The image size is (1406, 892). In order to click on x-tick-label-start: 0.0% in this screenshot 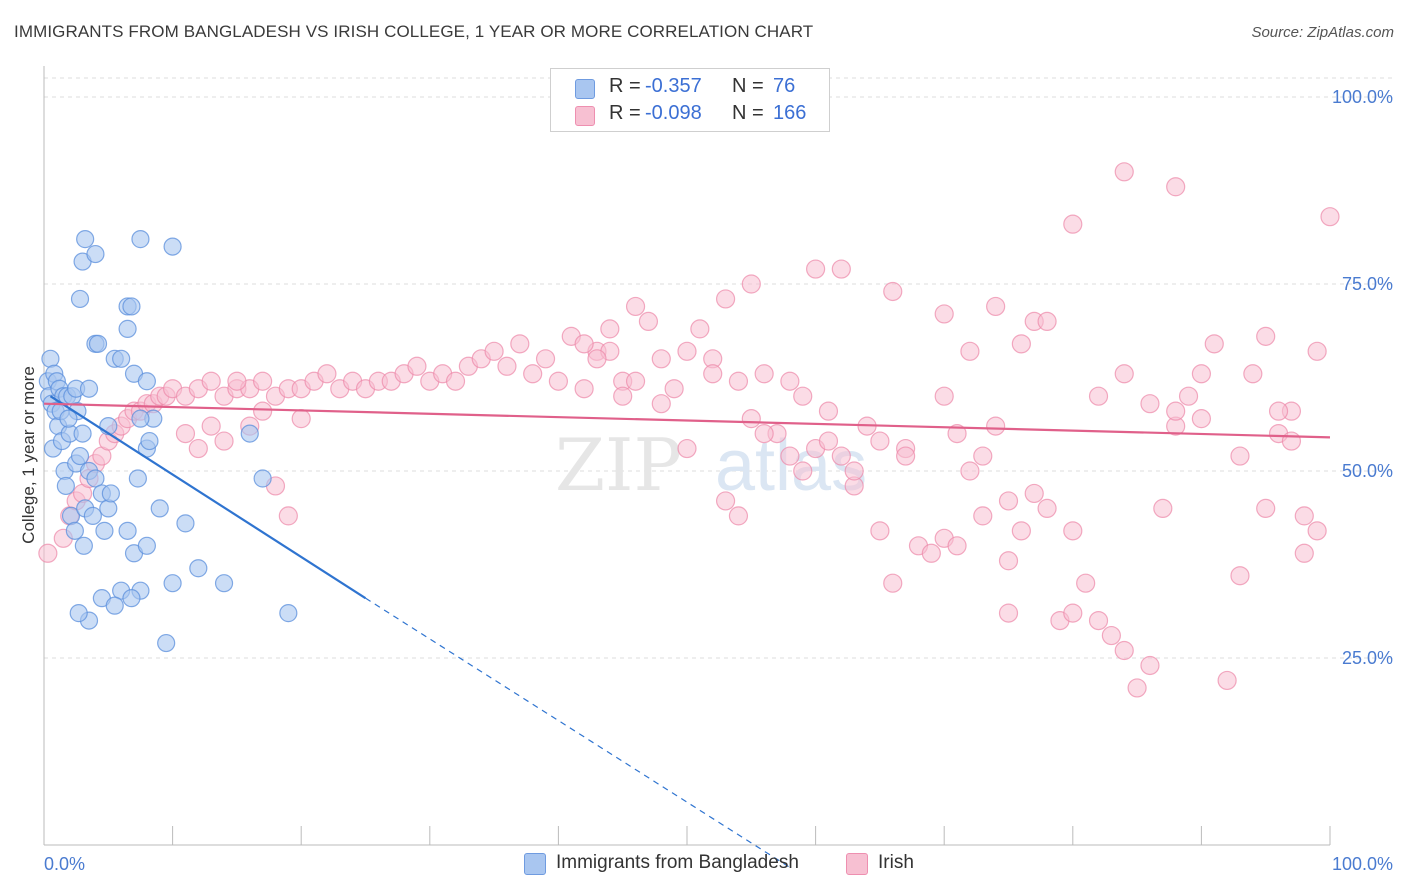, I will do `click(64, 864)`.